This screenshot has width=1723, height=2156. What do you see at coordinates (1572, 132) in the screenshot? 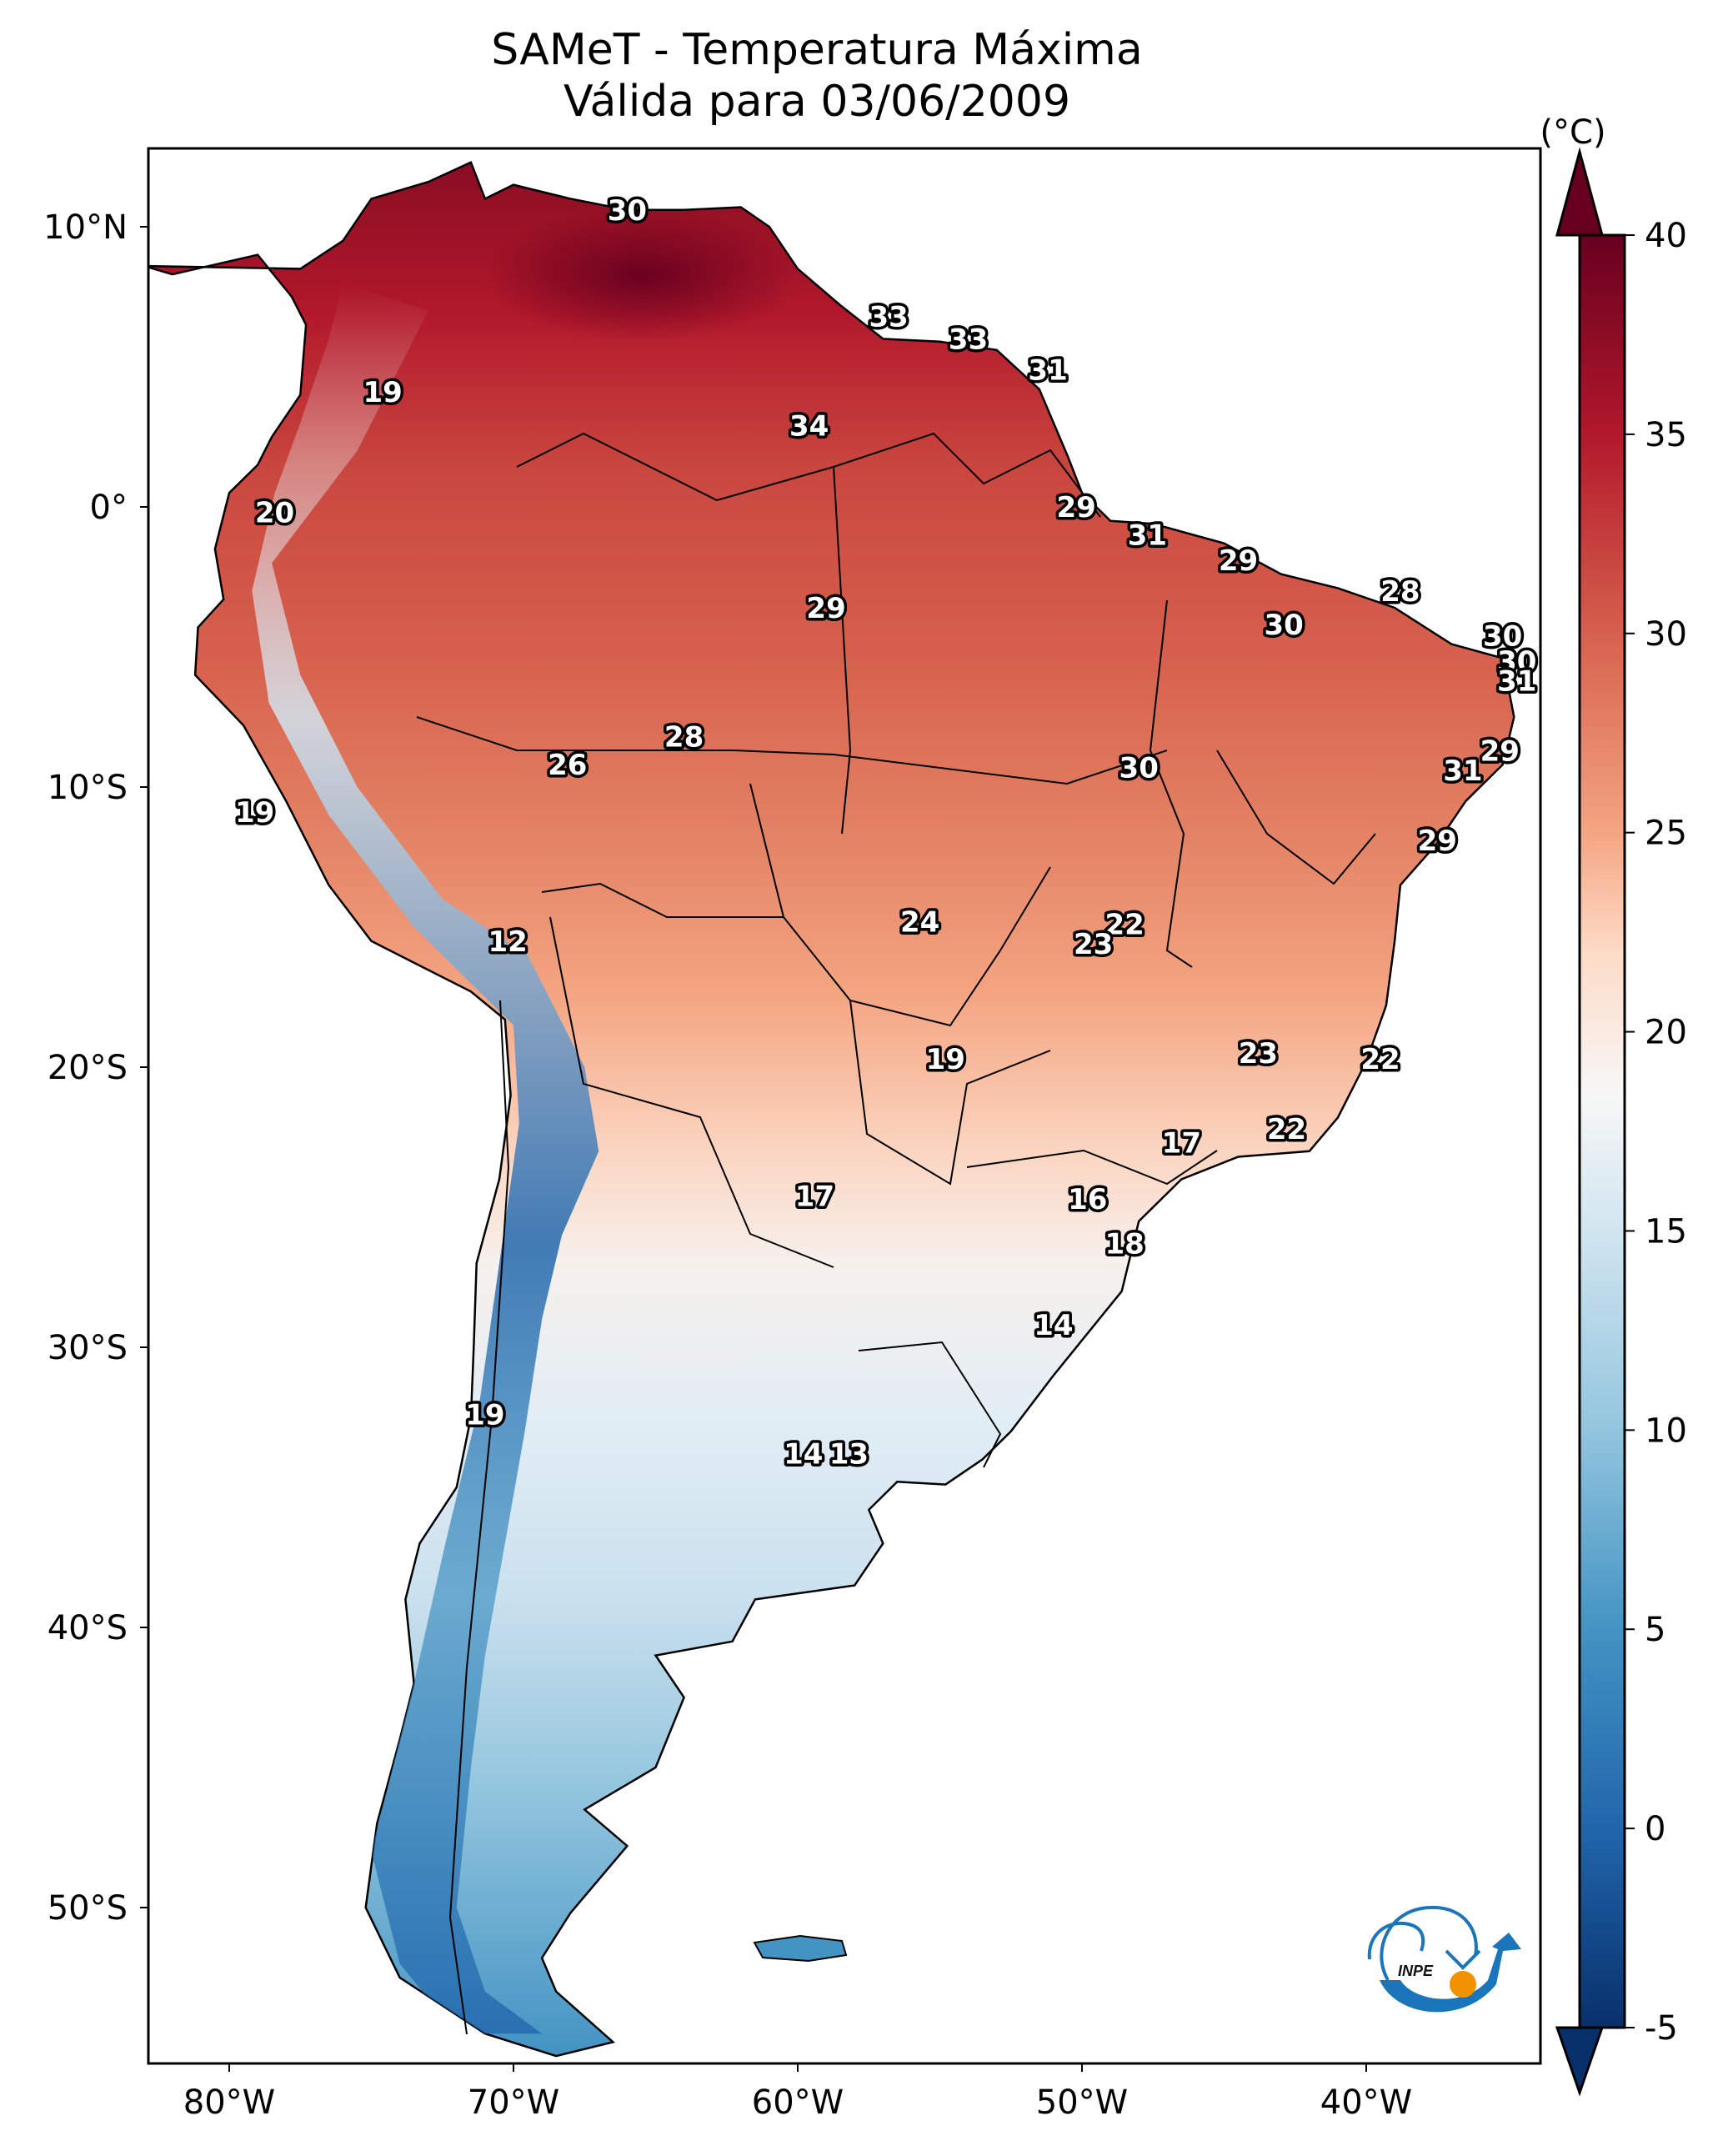
I see `colorbar-unit-label: (°C)` at bounding box center [1572, 132].